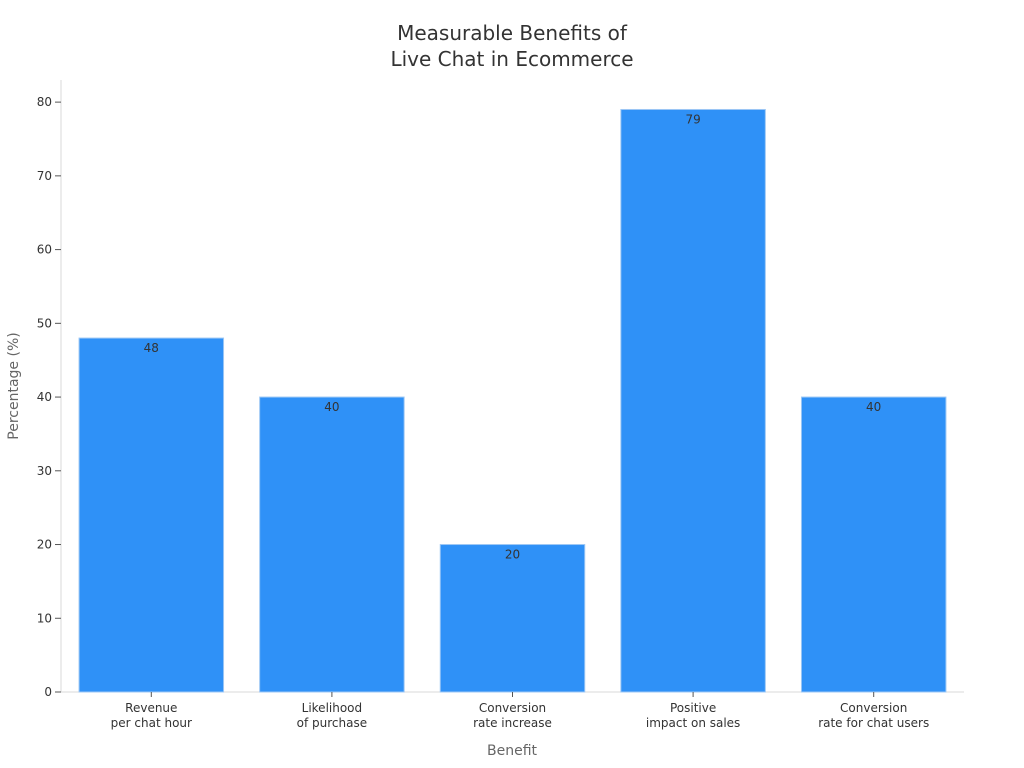  Describe the element at coordinates (512, 751) in the screenshot. I see `x-axis-title: Benefit` at that location.